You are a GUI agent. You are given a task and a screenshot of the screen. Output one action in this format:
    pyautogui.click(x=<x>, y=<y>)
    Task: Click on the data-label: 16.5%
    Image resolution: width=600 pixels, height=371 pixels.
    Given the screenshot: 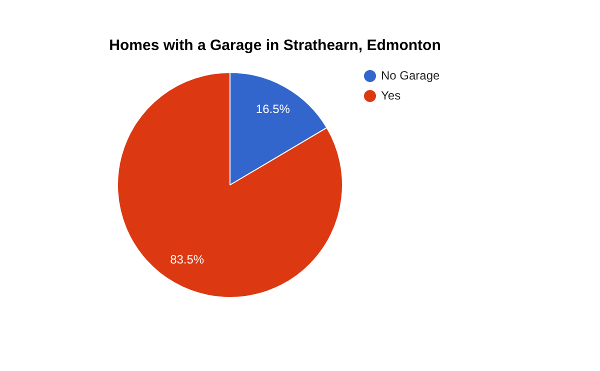 What is the action you would take?
    pyautogui.click(x=273, y=109)
    